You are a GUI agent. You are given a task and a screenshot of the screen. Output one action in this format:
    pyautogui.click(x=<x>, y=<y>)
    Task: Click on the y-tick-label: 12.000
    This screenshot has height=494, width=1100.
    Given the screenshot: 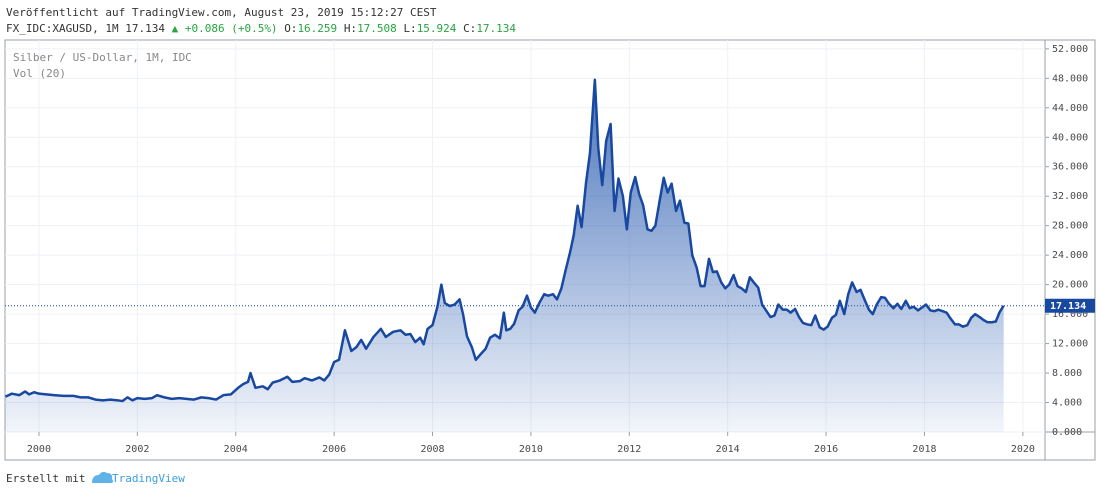 What is the action you would take?
    pyautogui.click(x=1070, y=344)
    